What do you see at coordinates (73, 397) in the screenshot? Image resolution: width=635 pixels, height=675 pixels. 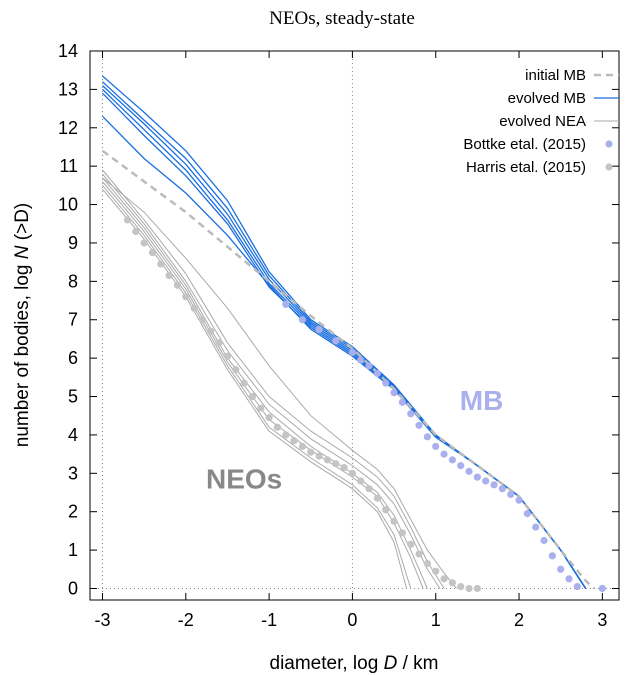 I see `y-tick-label: 5` at bounding box center [73, 397].